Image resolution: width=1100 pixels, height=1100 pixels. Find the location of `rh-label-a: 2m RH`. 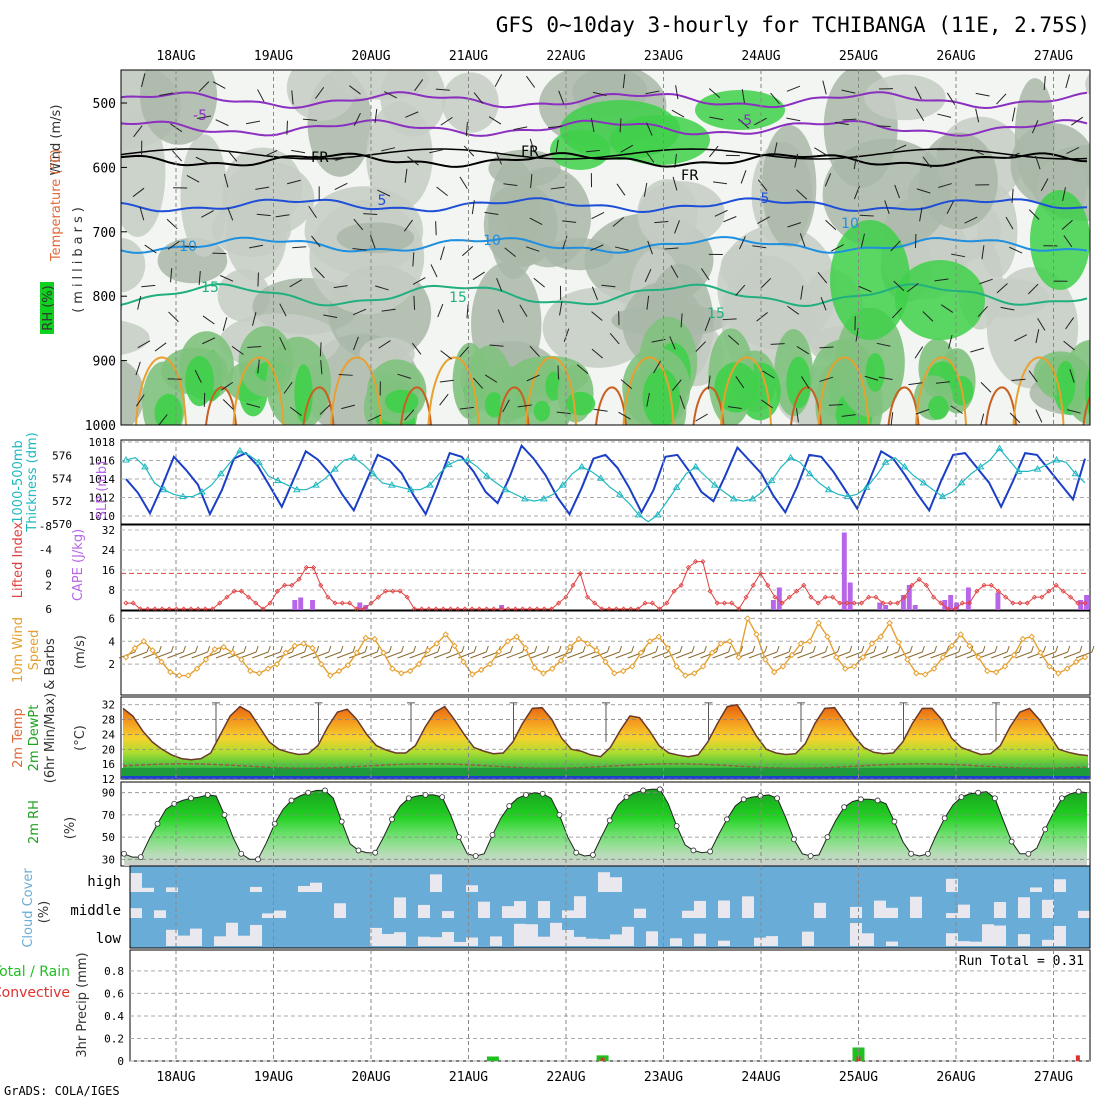

rh-label-a: 2m RH is located at coordinates (34, 822).